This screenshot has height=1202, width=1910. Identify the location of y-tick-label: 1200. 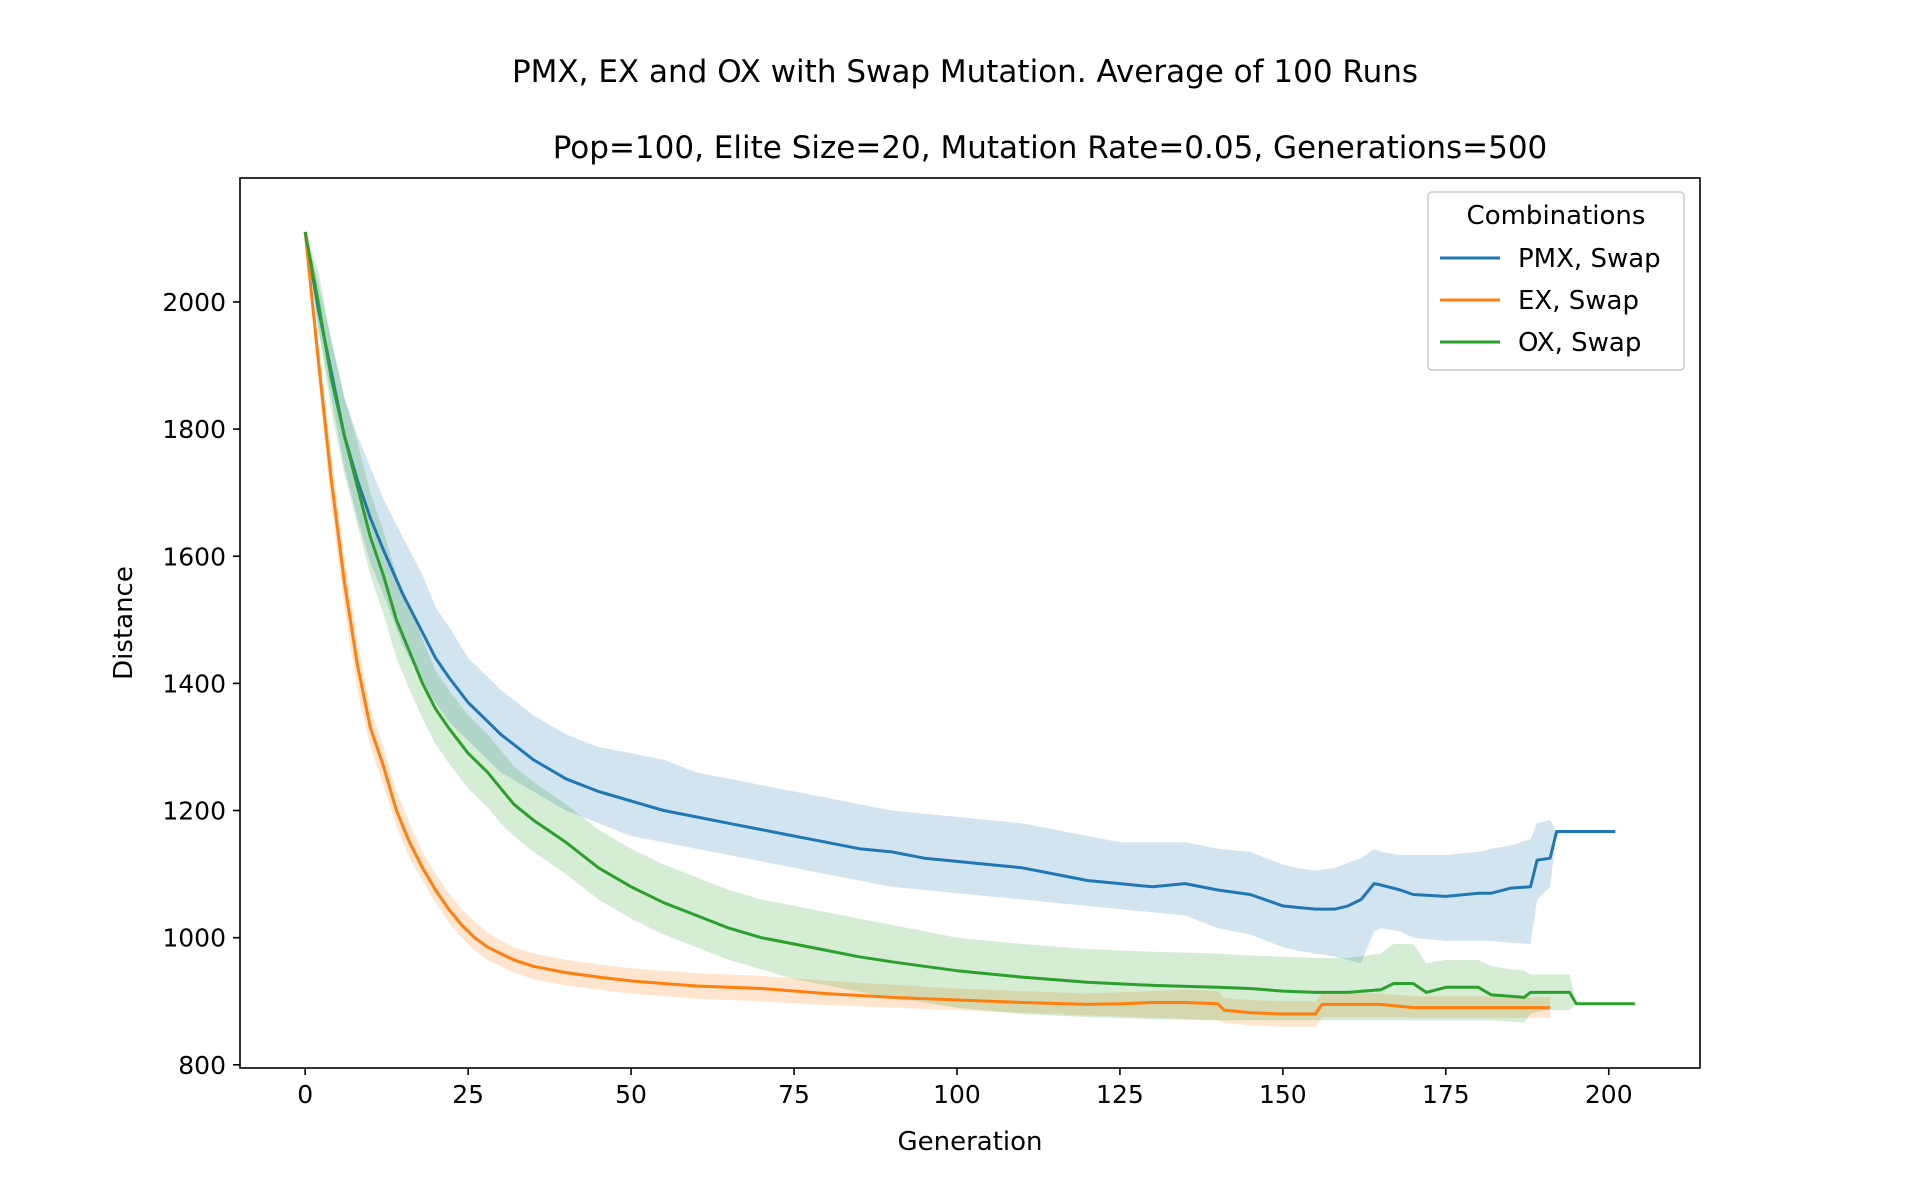
(194, 811).